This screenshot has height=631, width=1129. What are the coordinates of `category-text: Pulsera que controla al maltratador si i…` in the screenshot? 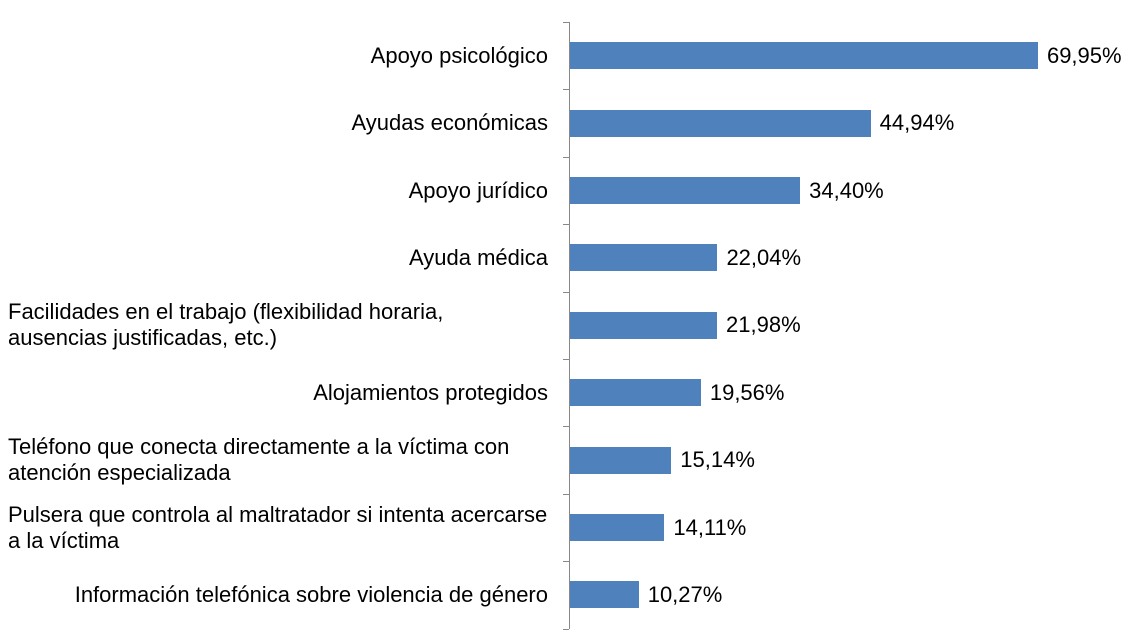 It's located at (278, 527).